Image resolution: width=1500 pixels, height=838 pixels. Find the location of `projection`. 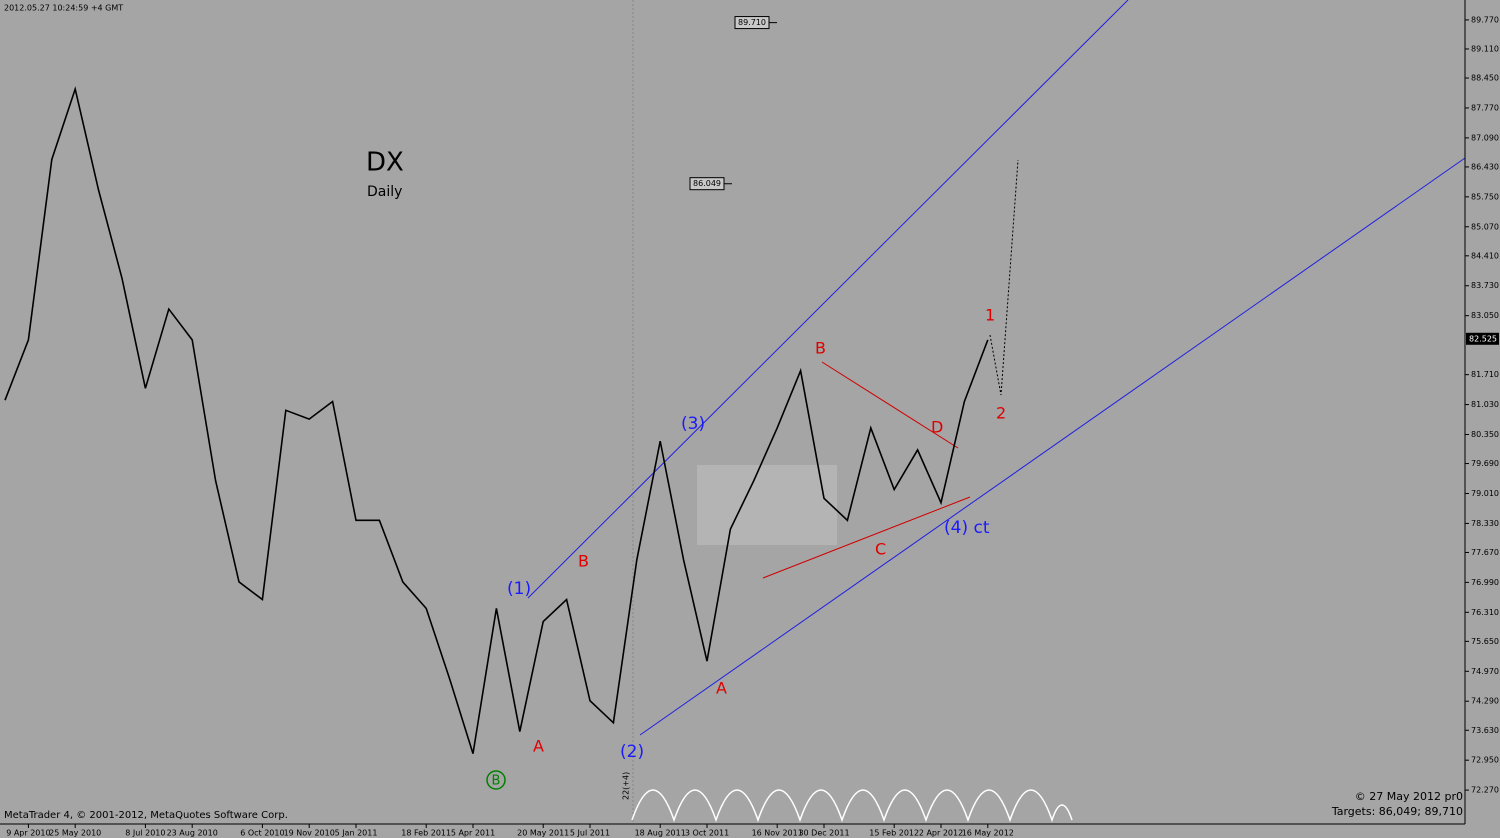

projection is located at coordinates (1004, 277).